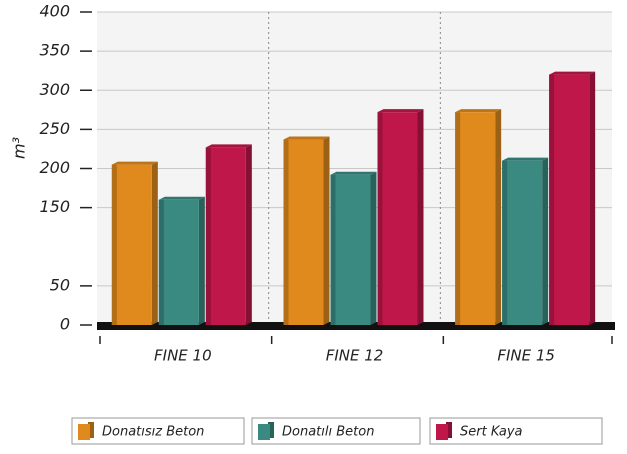 This screenshot has height=454, width=627. I want to click on y-tick-label: 200, so click(54, 167).